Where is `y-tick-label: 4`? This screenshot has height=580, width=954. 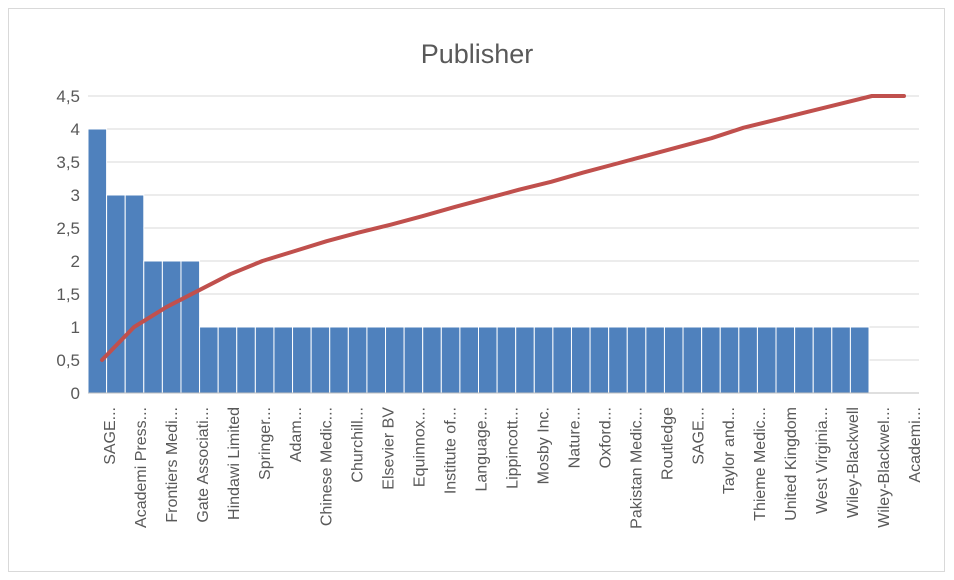
y-tick-label: 4 is located at coordinates (75, 129).